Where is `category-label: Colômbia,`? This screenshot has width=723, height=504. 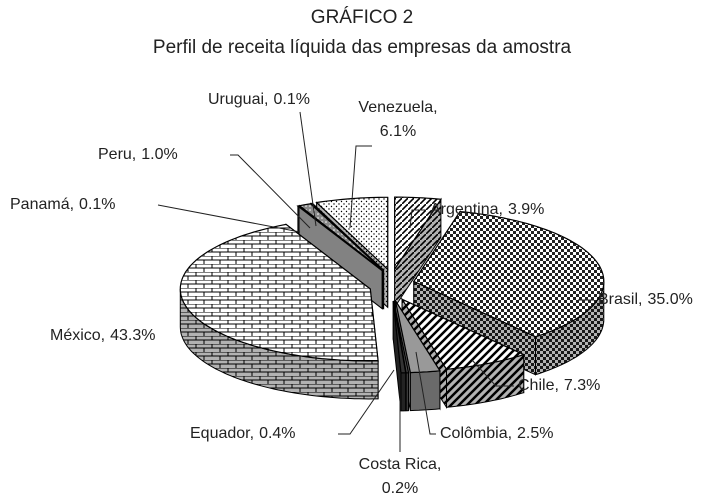 category-label: Colômbia, is located at coordinates (476, 433).